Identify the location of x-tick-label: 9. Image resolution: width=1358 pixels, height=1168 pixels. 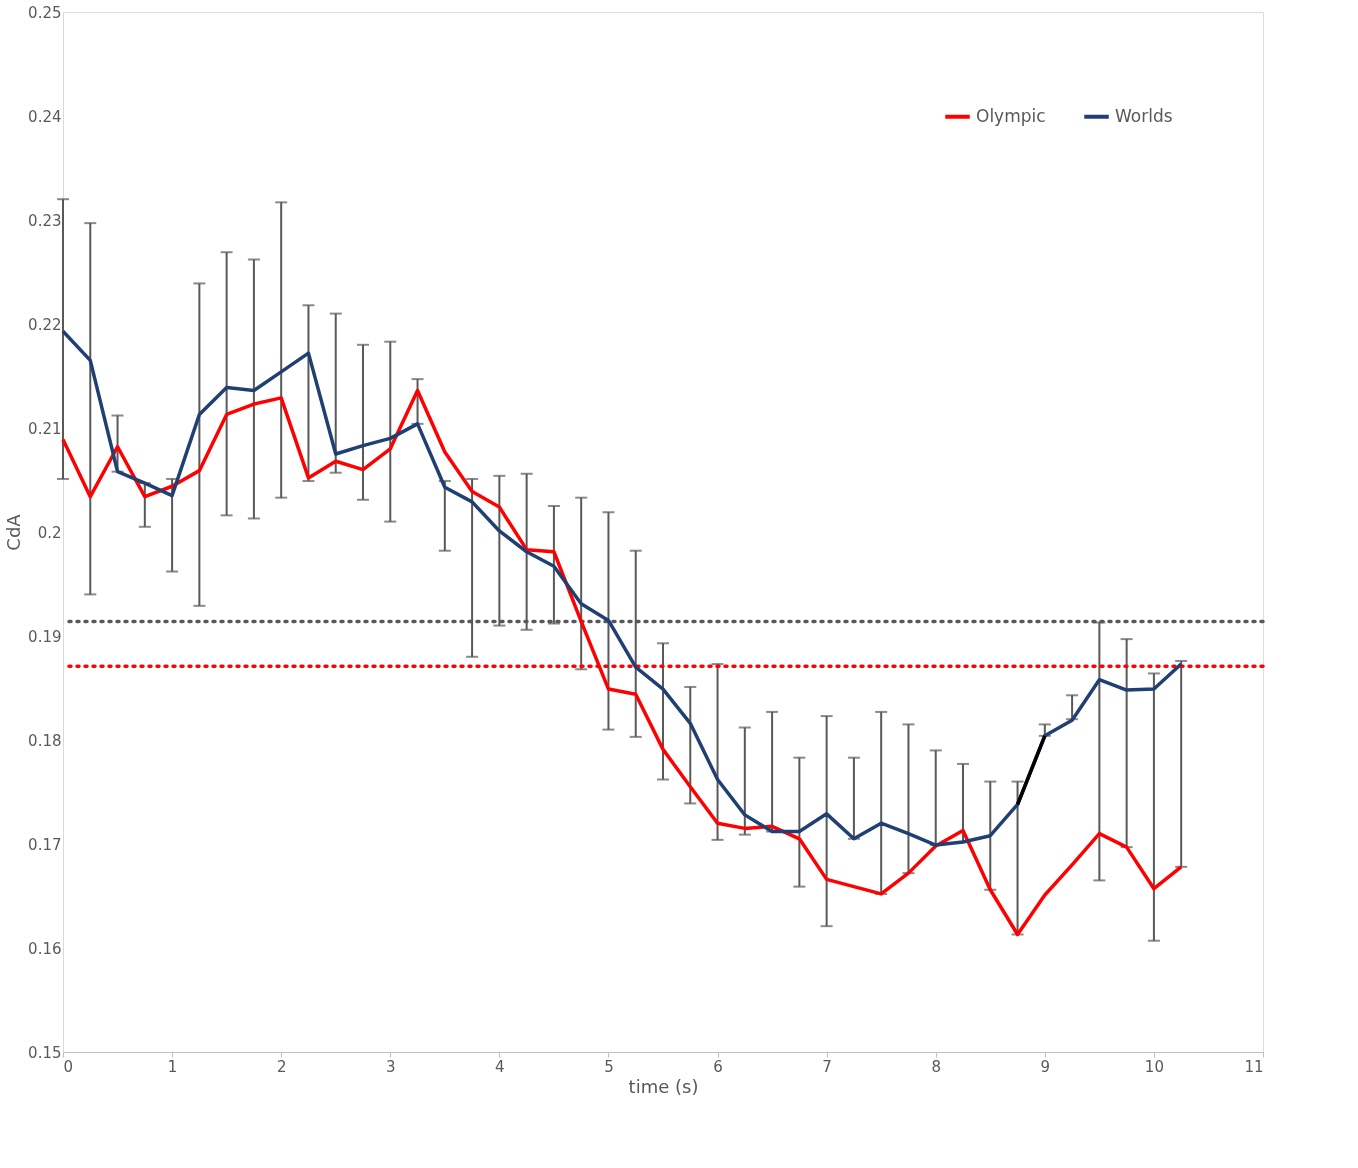
(1045, 1066).